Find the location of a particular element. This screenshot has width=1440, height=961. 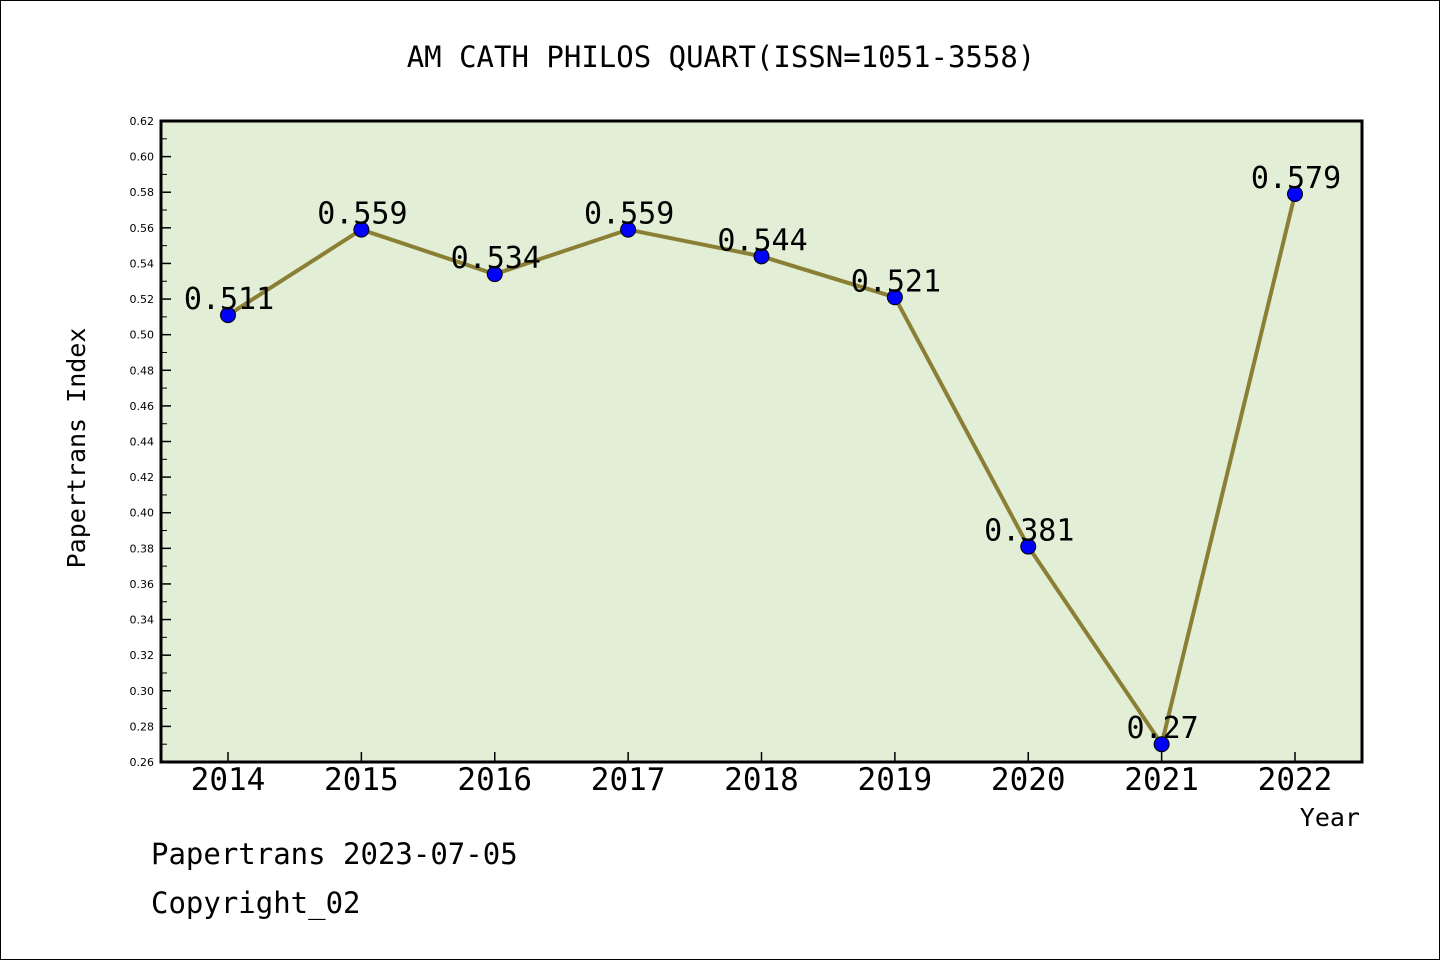

x-tick-label: 2018 is located at coordinates (761, 780).